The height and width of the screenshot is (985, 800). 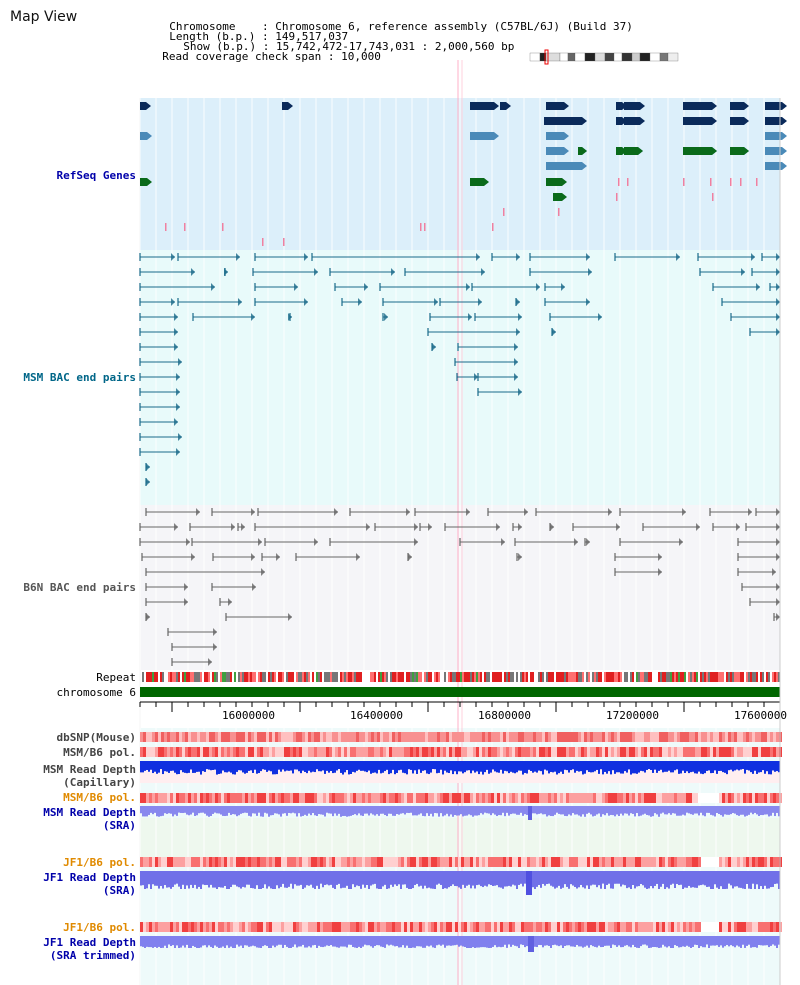 What do you see at coordinates (263, 242) in the screenshot?
I see `refseq-transcript-small` at bounding box center [263, 242].